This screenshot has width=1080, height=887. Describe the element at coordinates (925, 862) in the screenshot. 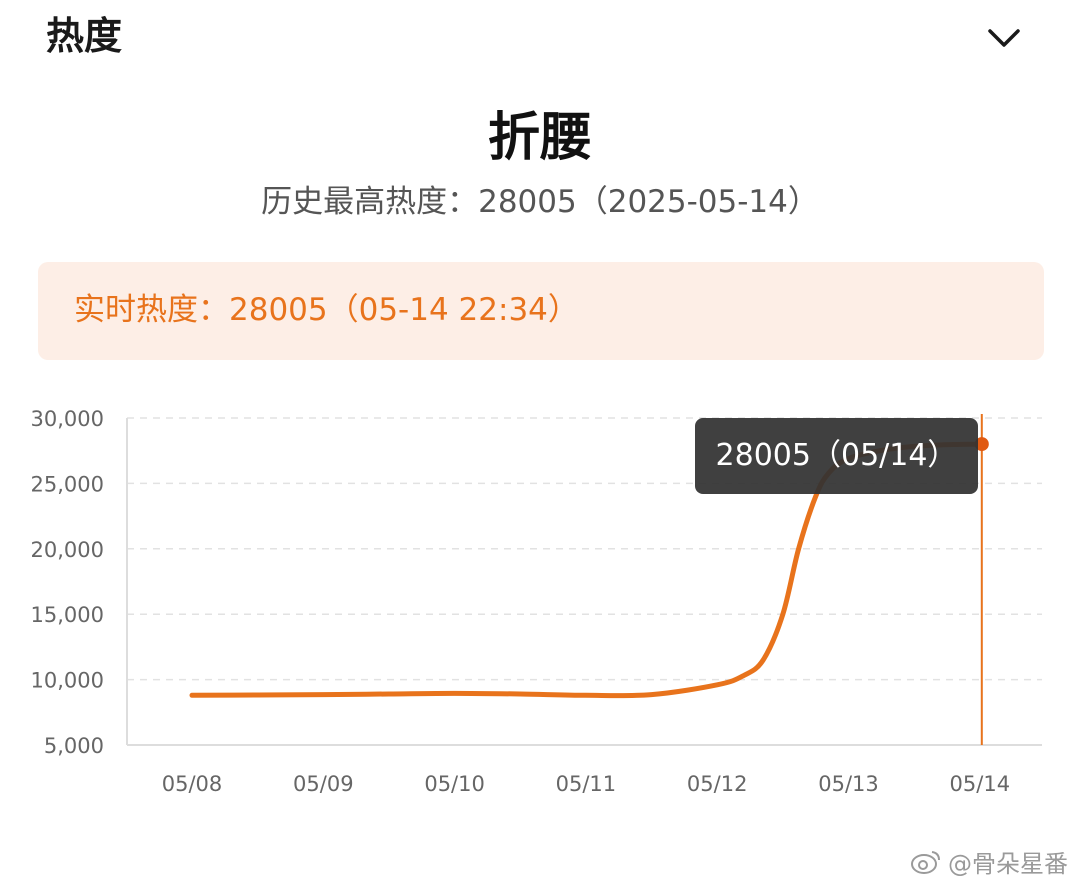

I see `weibo-eye-icon` at that location.